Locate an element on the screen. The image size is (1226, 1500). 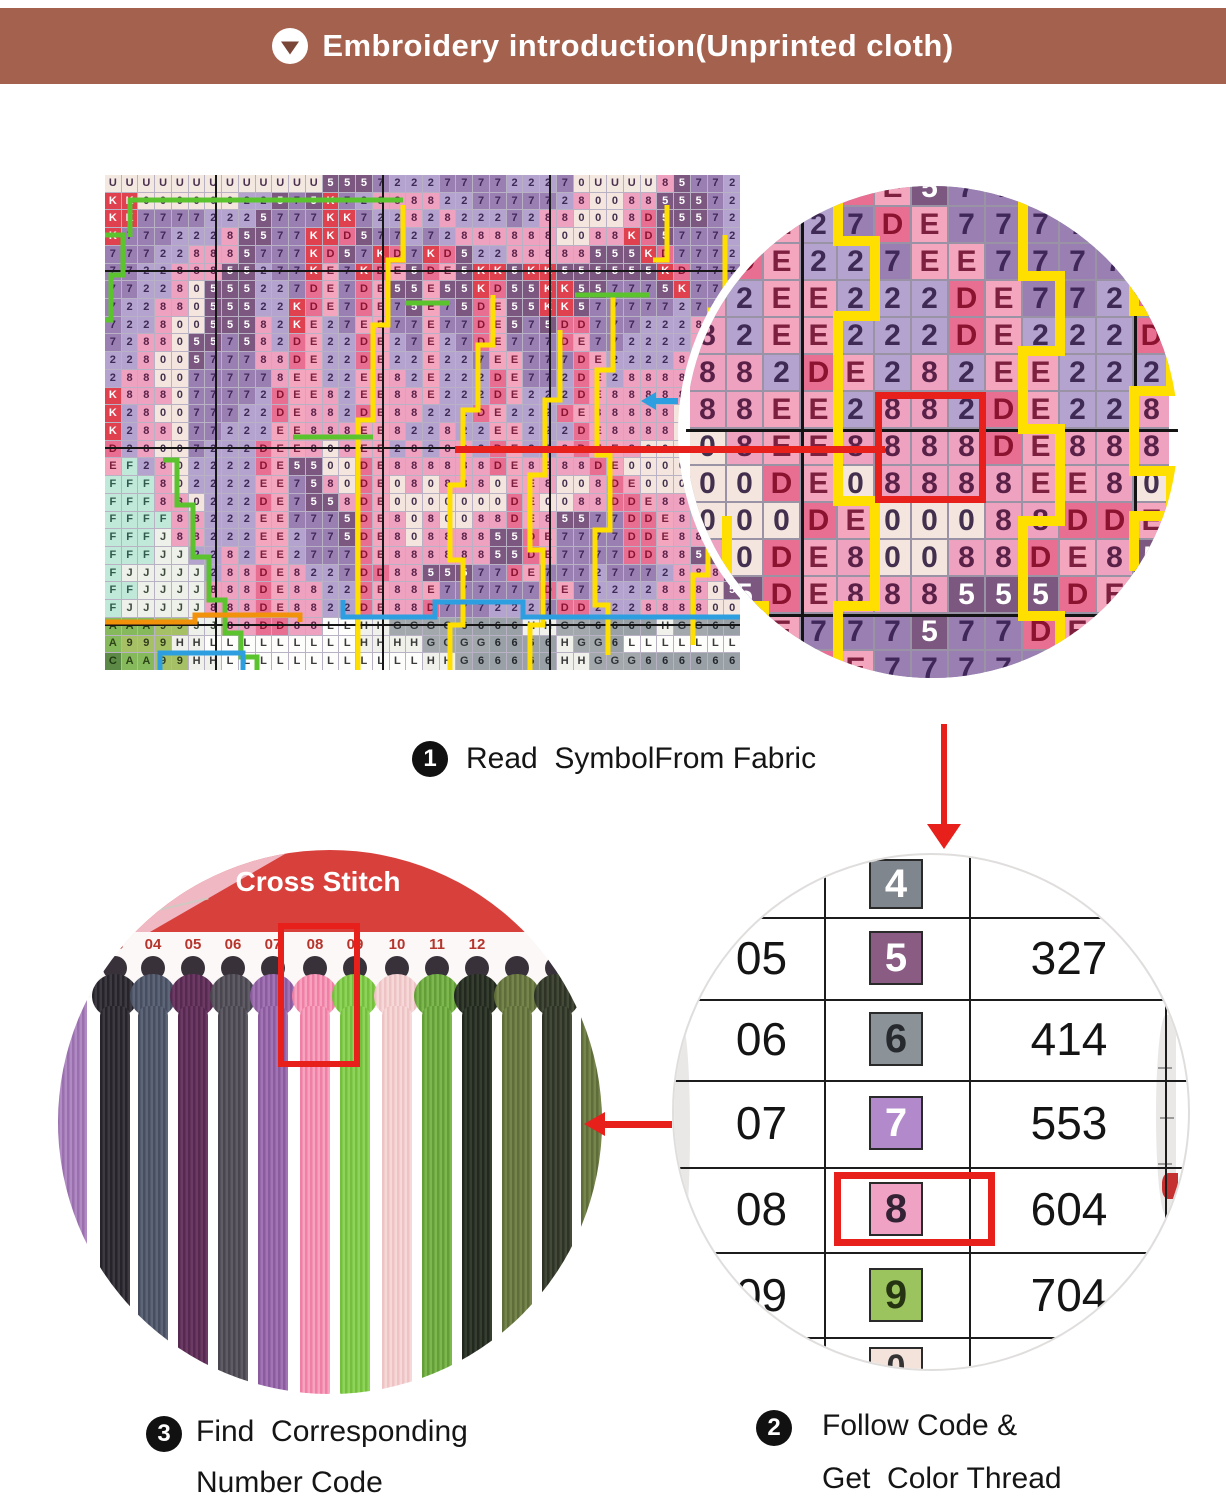
step2-badge: 2 is located at coordinates (774, 1428).